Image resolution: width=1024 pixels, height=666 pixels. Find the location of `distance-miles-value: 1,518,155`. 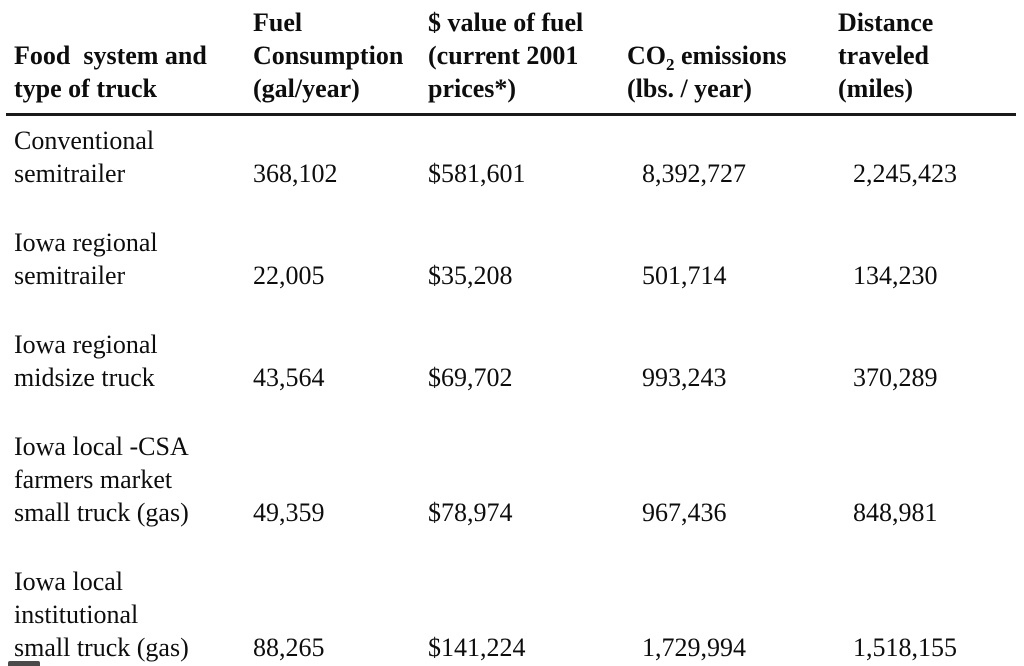

distance-miles-value: 1,518,155 is located at coordinates (905, 647).